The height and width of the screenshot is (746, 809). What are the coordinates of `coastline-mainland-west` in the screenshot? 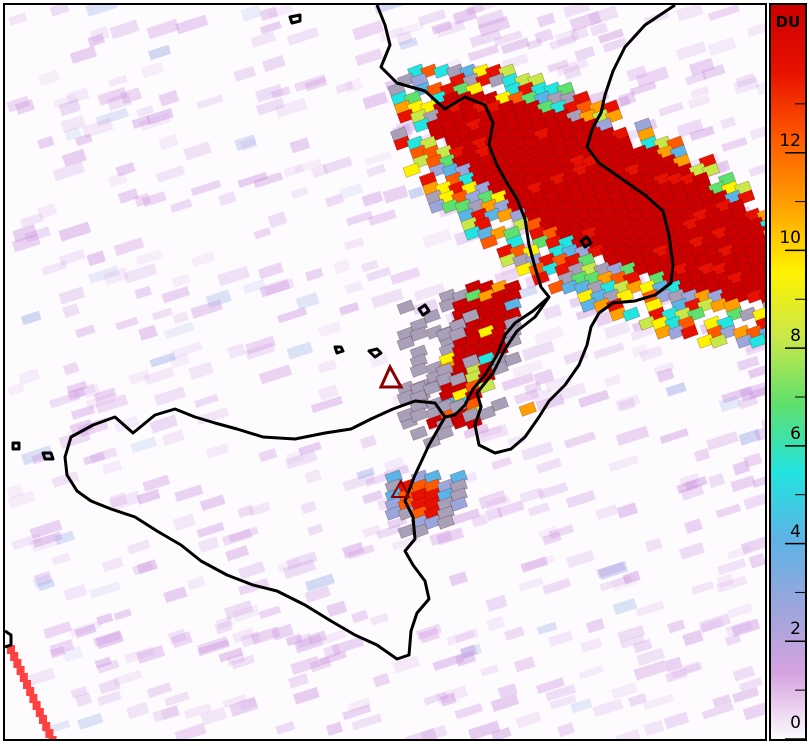 It's located at (463, 212).